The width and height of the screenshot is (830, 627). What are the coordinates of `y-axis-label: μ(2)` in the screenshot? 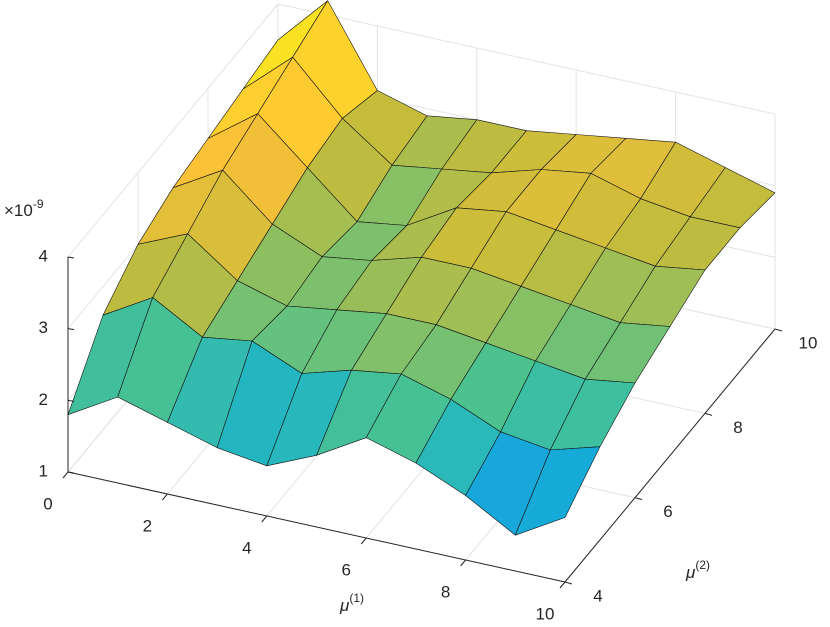 It's located at (697, 570).